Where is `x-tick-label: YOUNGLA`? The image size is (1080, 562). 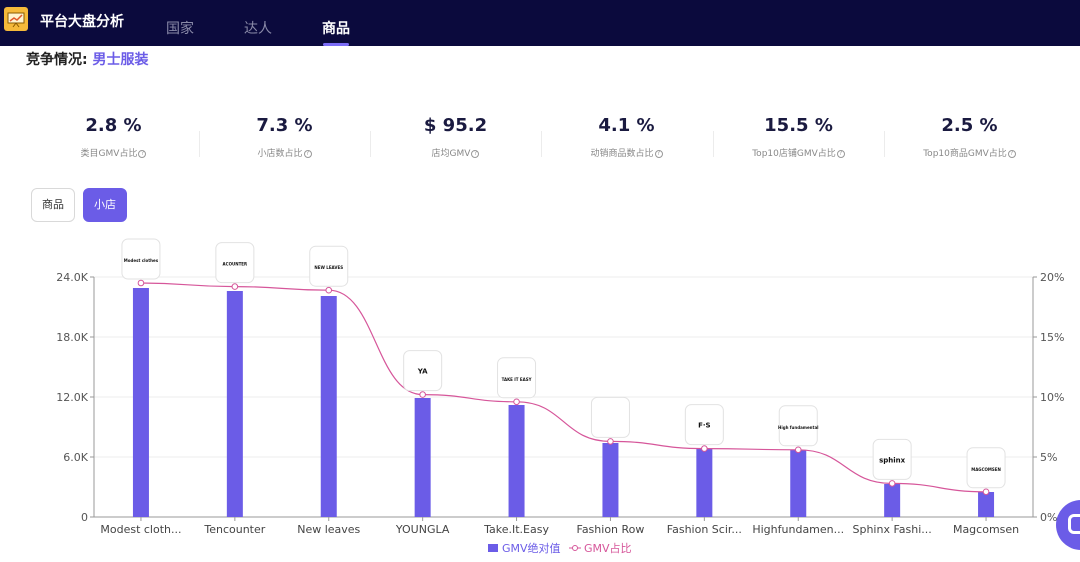 x-tick-label: YOUNGLA is located at coordinates (422, 529).